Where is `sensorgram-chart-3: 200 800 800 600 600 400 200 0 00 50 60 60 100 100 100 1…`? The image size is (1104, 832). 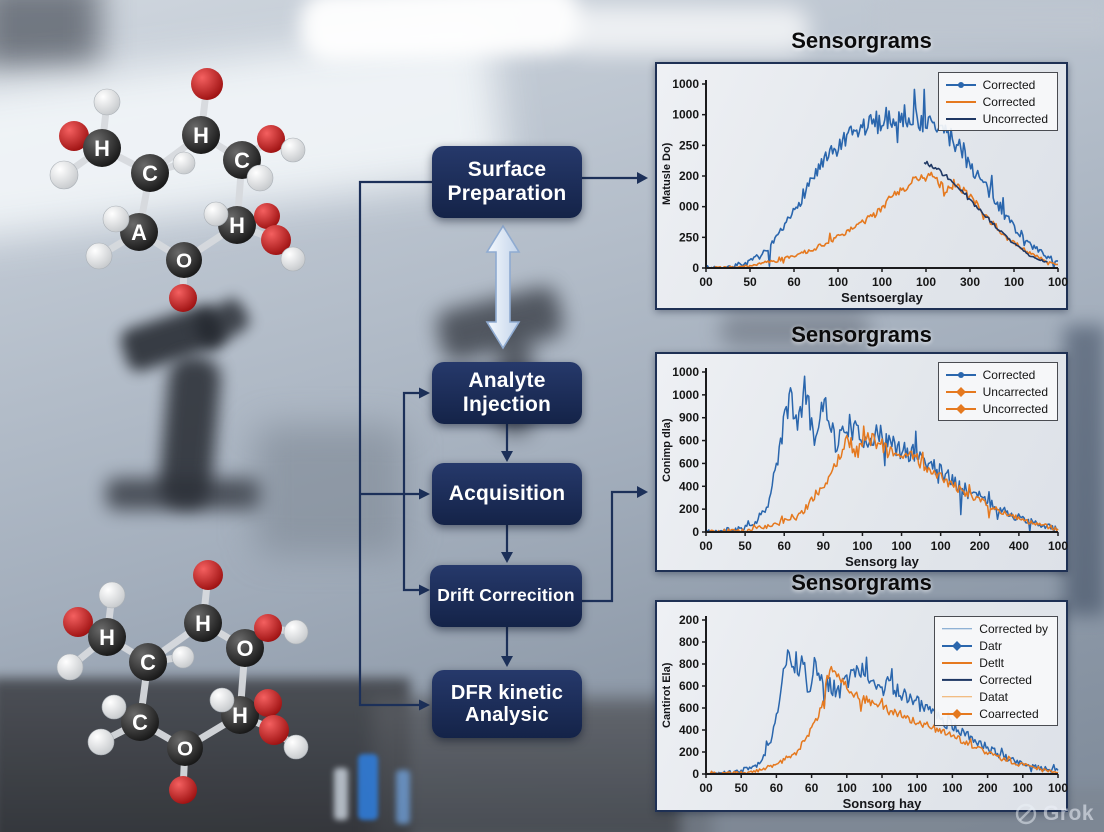
sensorgram-chart-3: 200 800 800 600 600 400 200 0 00 50 60 60 100 100 100 1… is located at coordinates (861, 706).